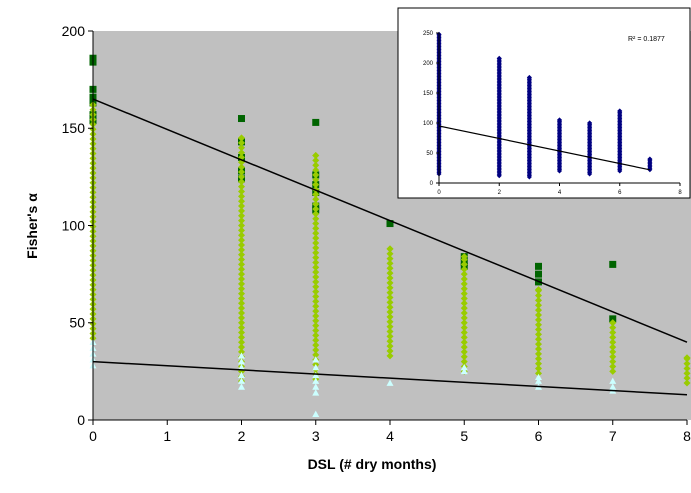 The image size is (691, 493). I want to click on main-y-tick-label: 50, so click(77, 323).